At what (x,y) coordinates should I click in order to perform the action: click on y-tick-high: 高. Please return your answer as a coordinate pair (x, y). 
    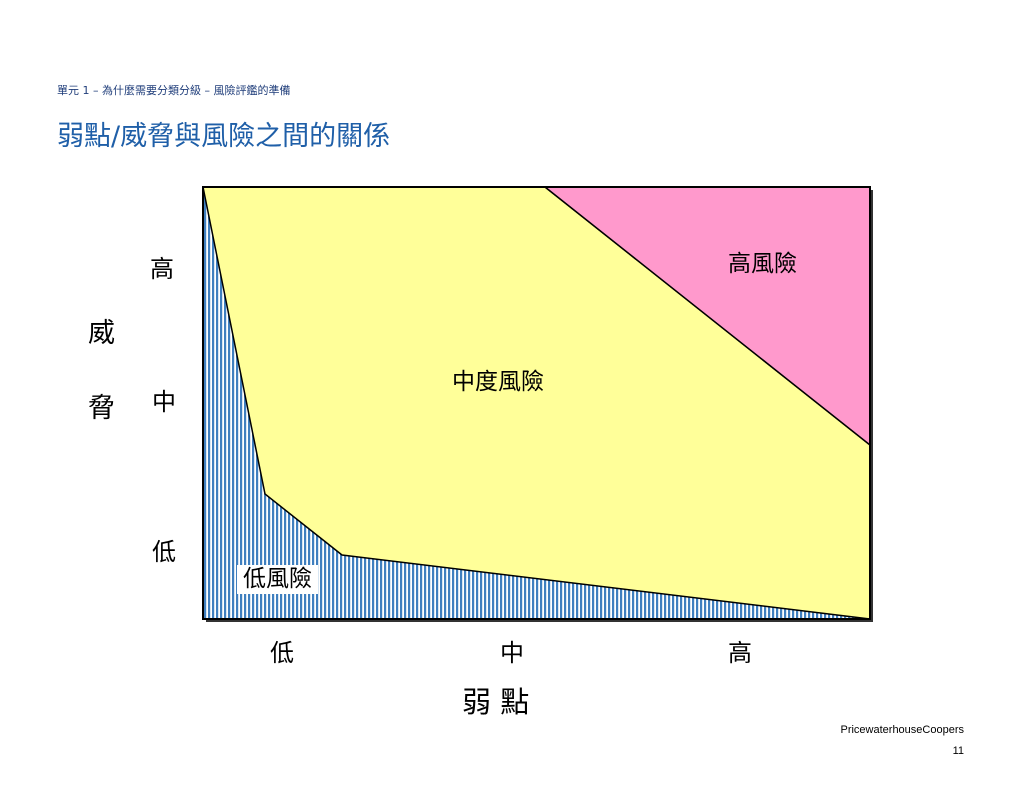
    Looking at the image, I should click on (162, 269).